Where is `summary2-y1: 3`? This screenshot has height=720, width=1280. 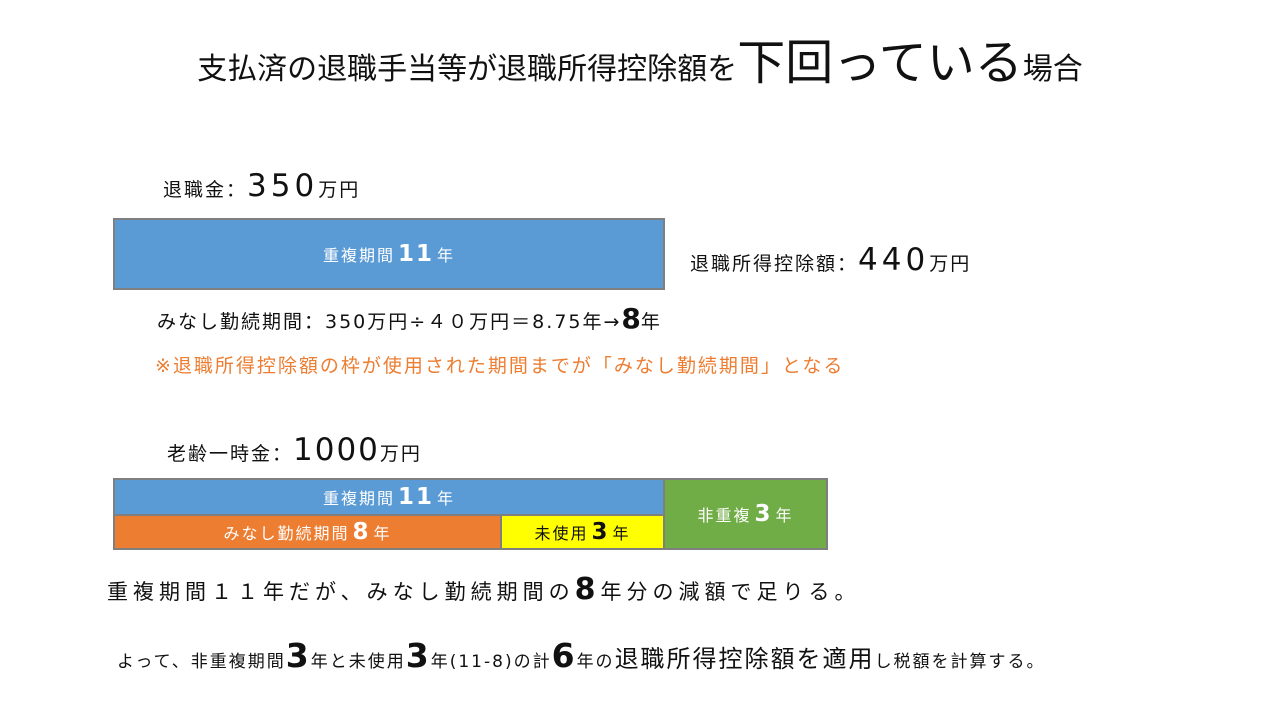
summary2-y1: 3 is located at coordinates (298, 655).